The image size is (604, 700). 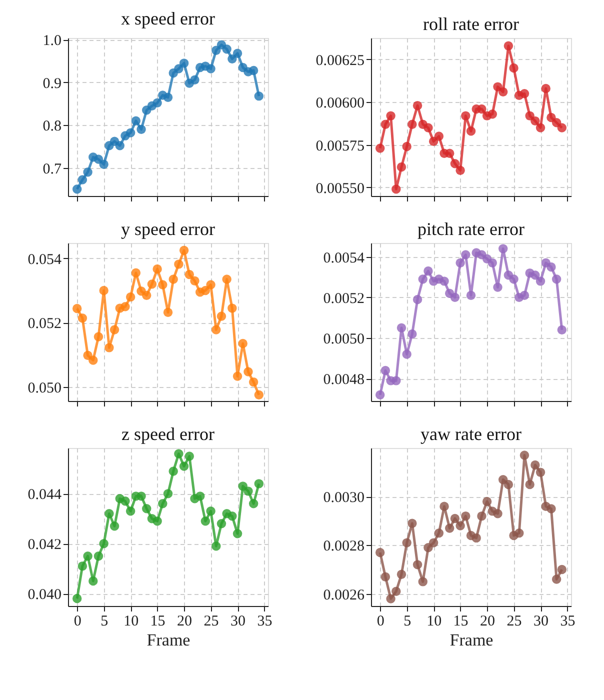 I want to click on y-tick-label: 0.0052, so click(x=343, y=298).